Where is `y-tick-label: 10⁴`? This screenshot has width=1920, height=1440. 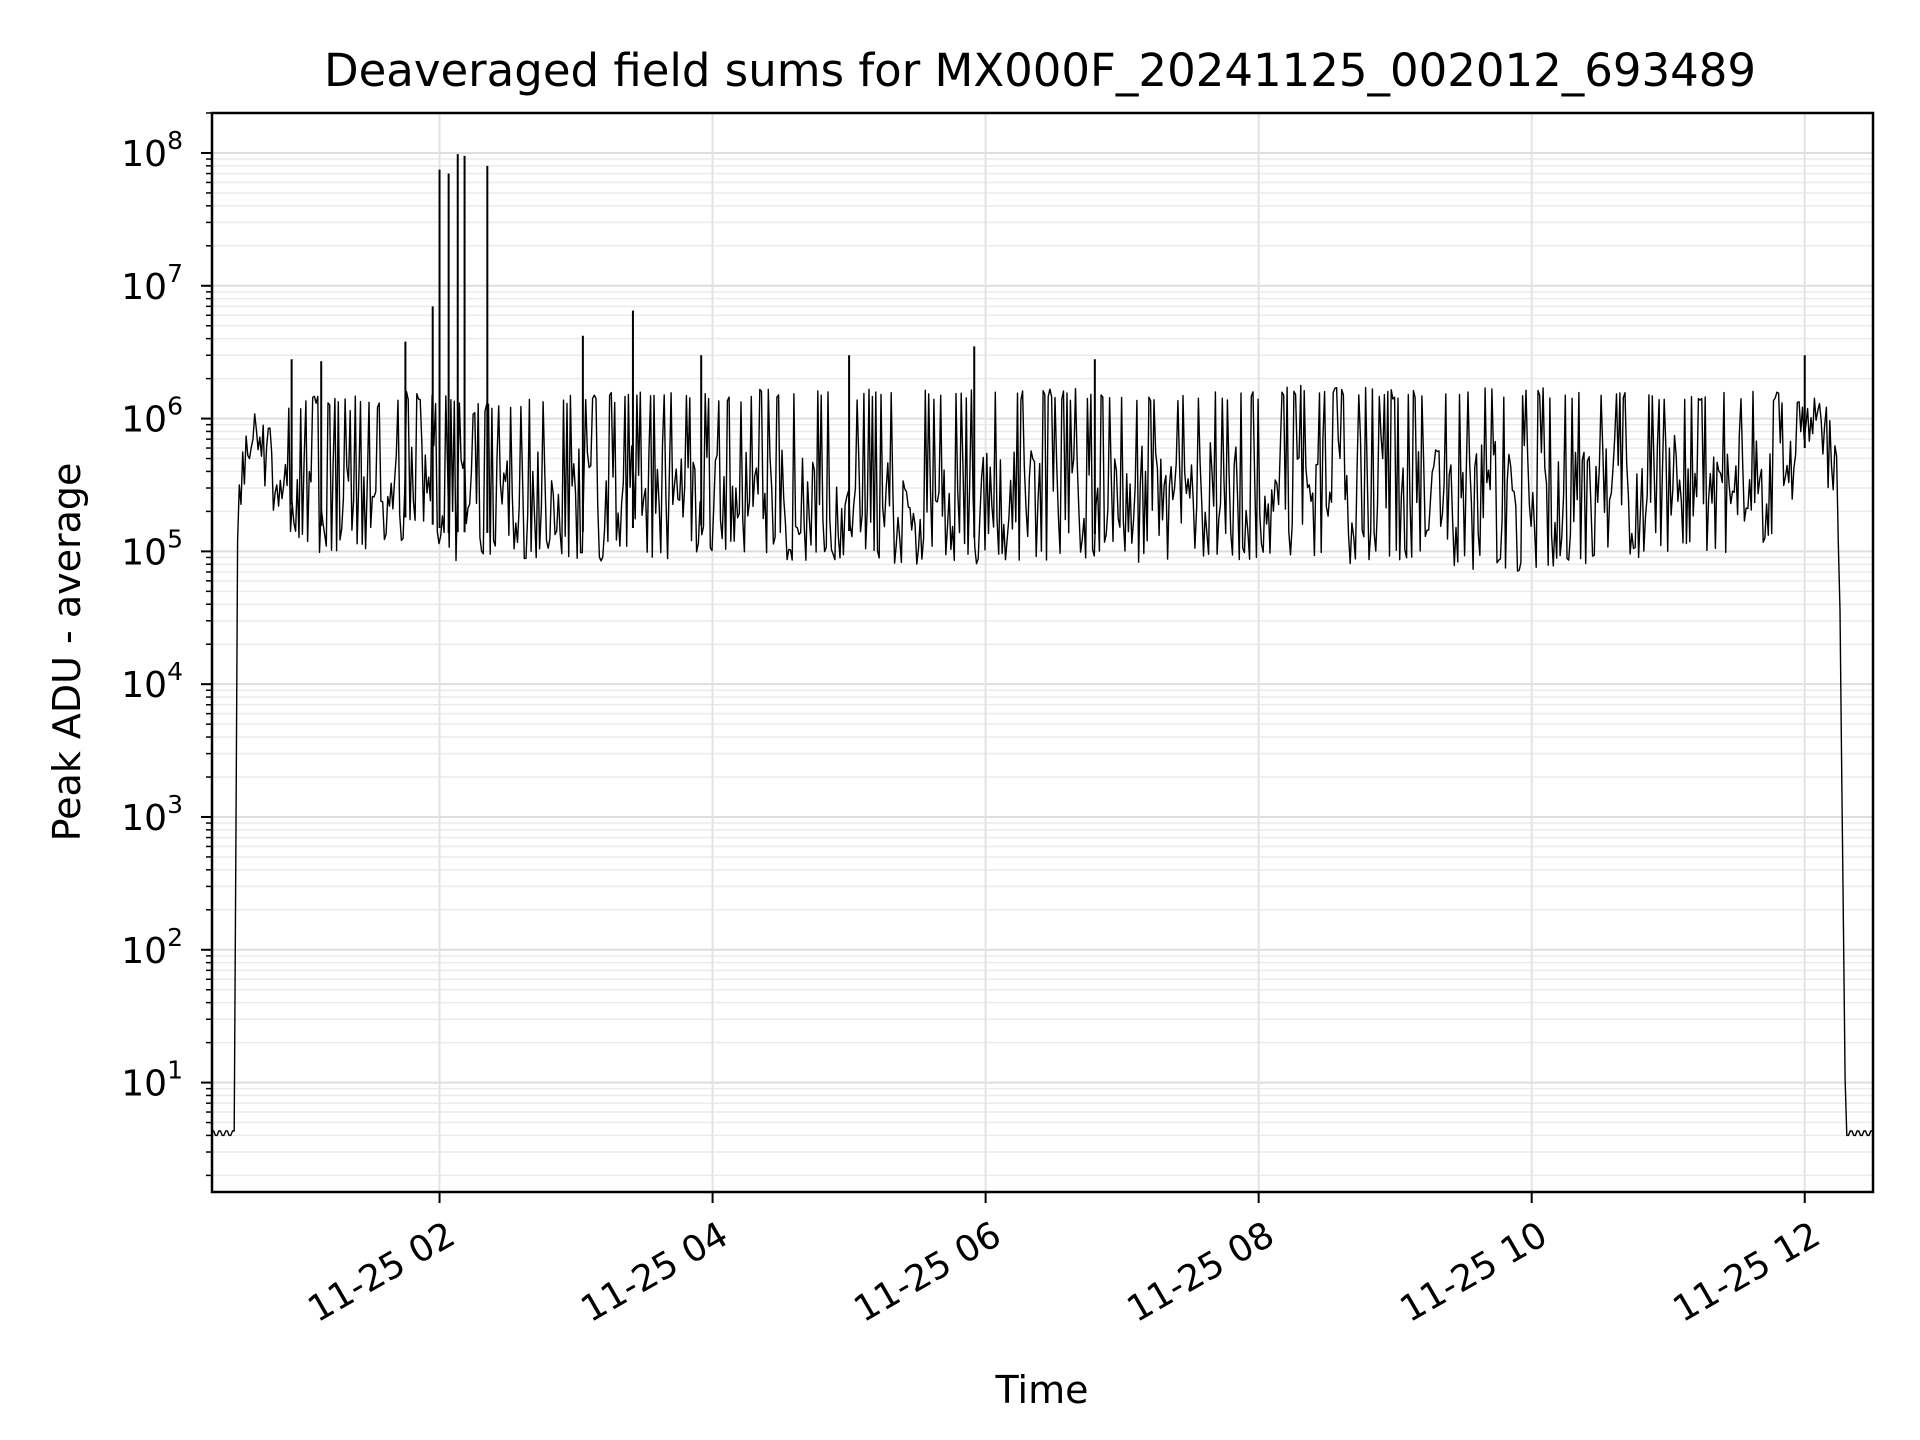 y-tick-label: 10⁴ is located at coordinates (152, 681).